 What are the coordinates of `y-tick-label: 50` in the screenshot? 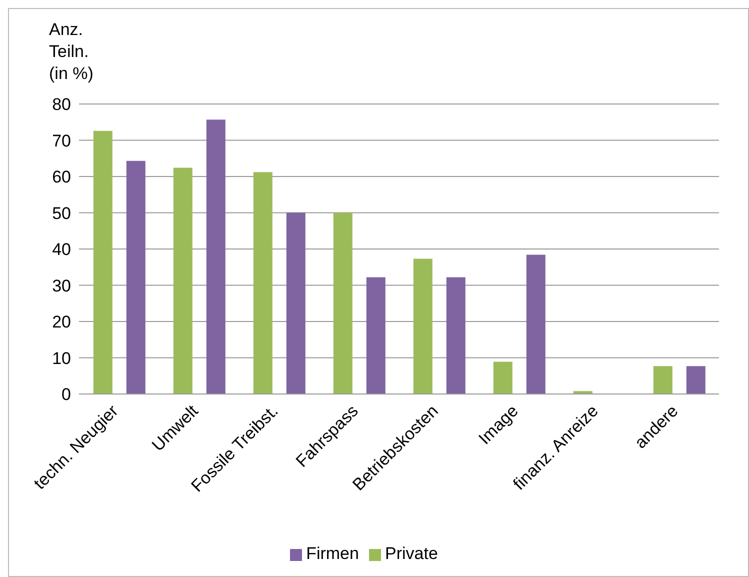 It's located at (61, 213).